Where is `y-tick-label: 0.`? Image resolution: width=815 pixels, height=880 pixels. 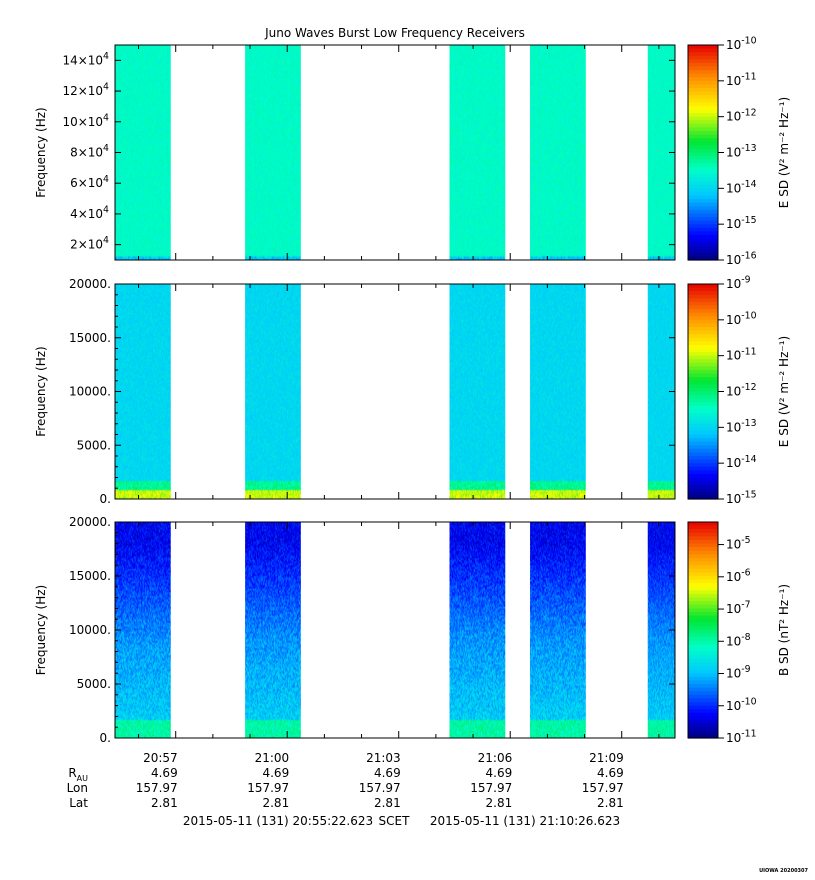 y-tick-label: 0. is located at coordinates (105, 738).